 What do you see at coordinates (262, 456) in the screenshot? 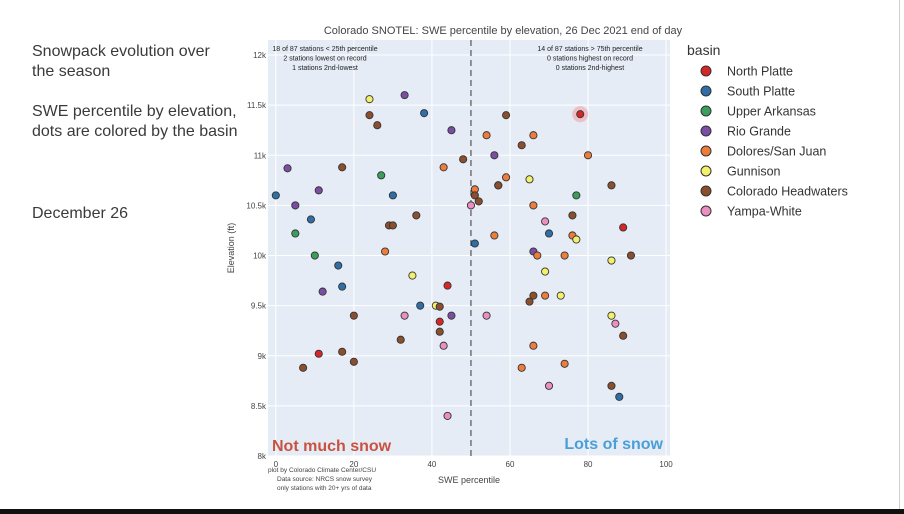
I see `y-tick-label: 8k` at bounding box center [262, 456].